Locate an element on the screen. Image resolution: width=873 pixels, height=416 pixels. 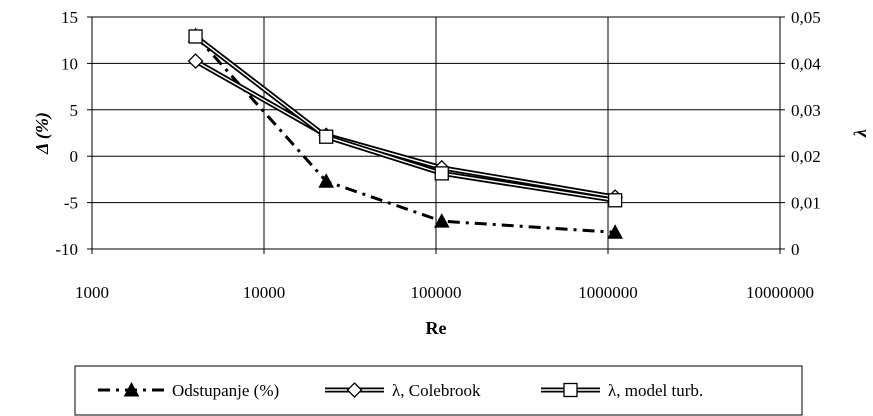
y-tick-label: 15 is located at coordinates (69, 17).